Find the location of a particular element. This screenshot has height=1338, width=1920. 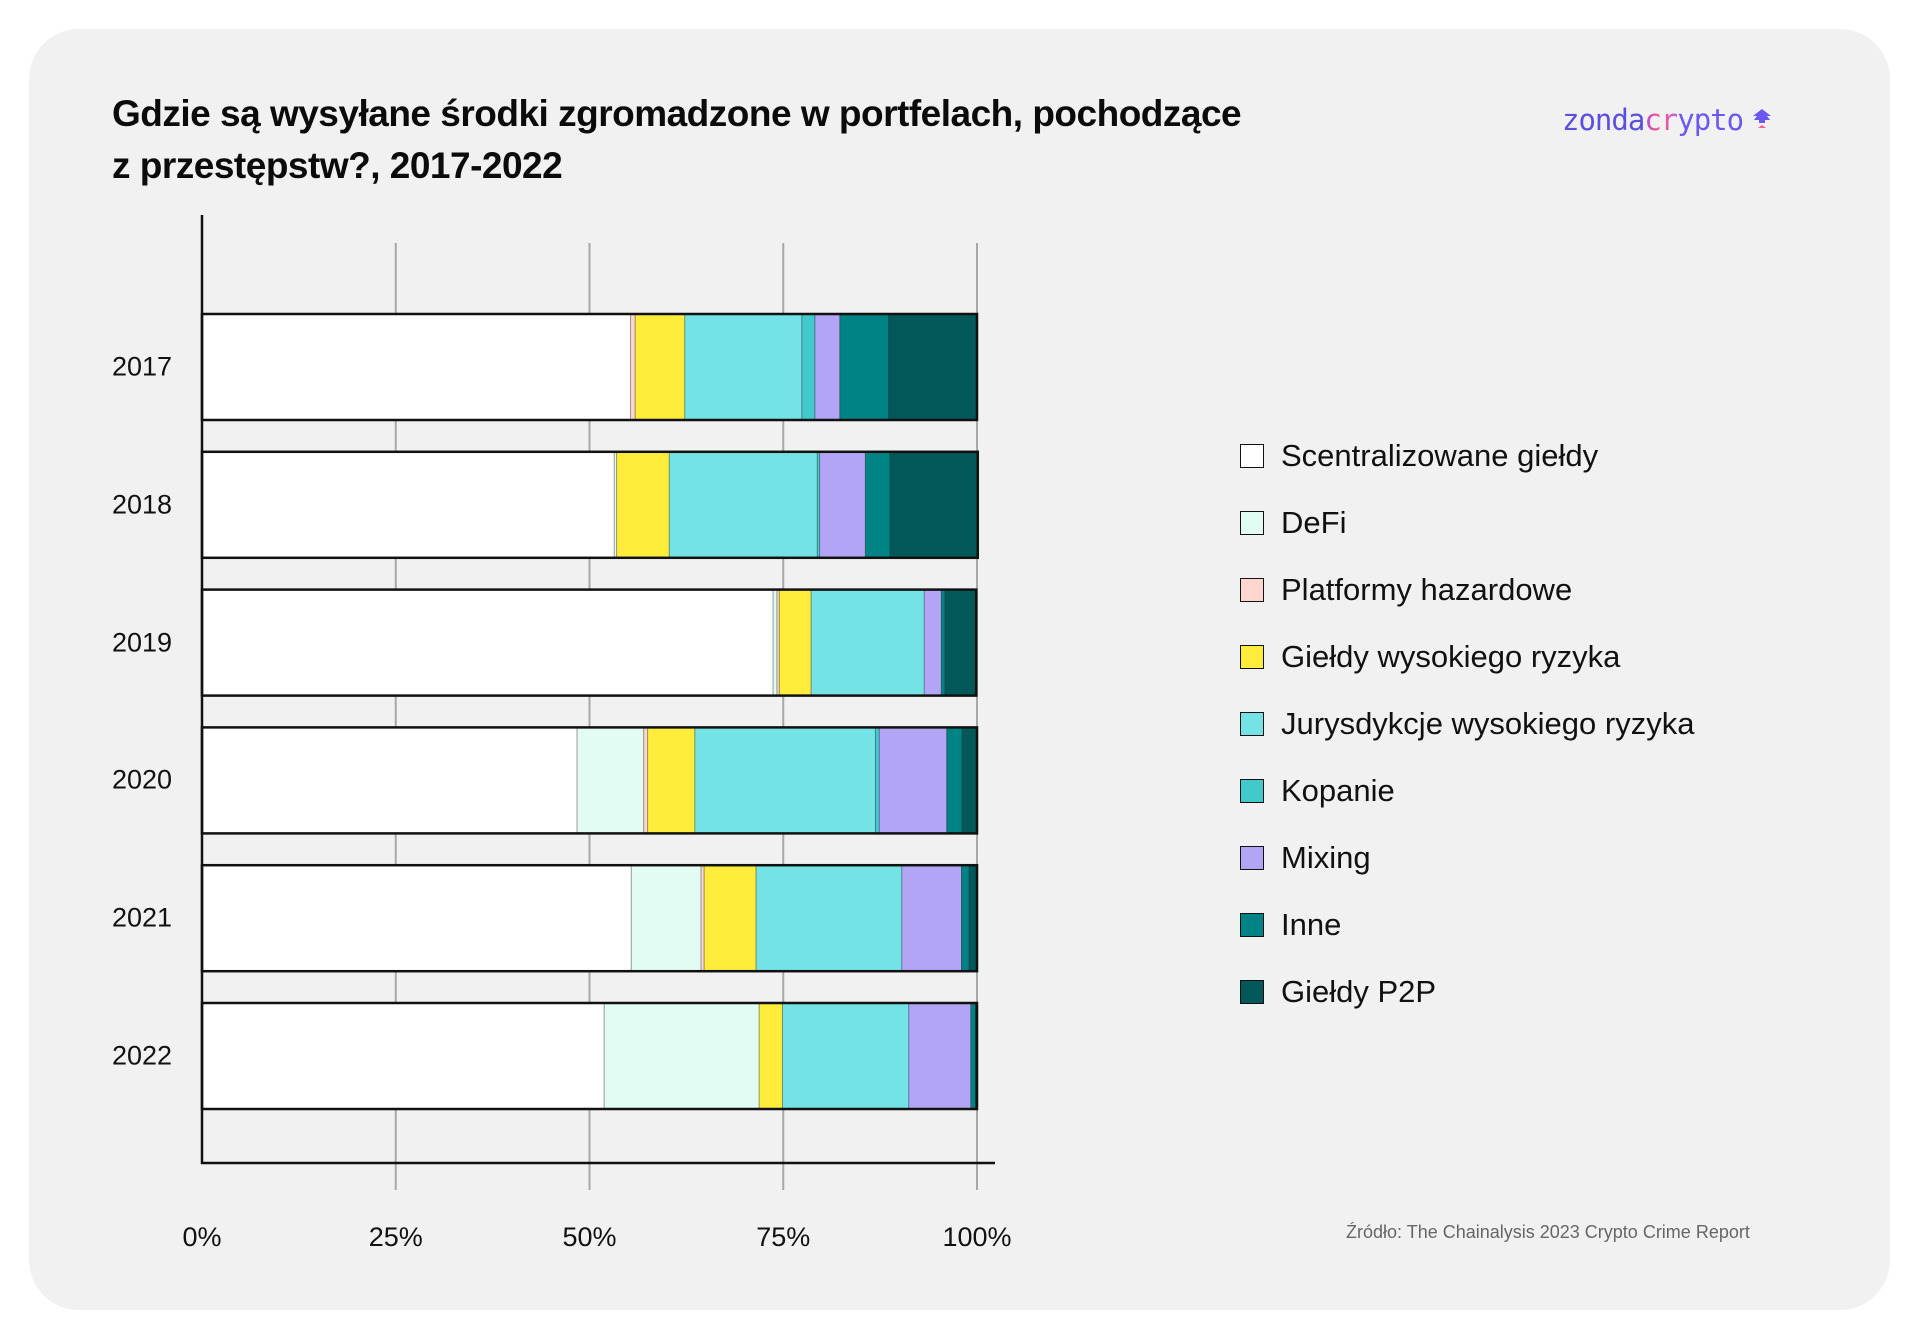

legend-item: Kopanie is located at coordinates (1467, 790).